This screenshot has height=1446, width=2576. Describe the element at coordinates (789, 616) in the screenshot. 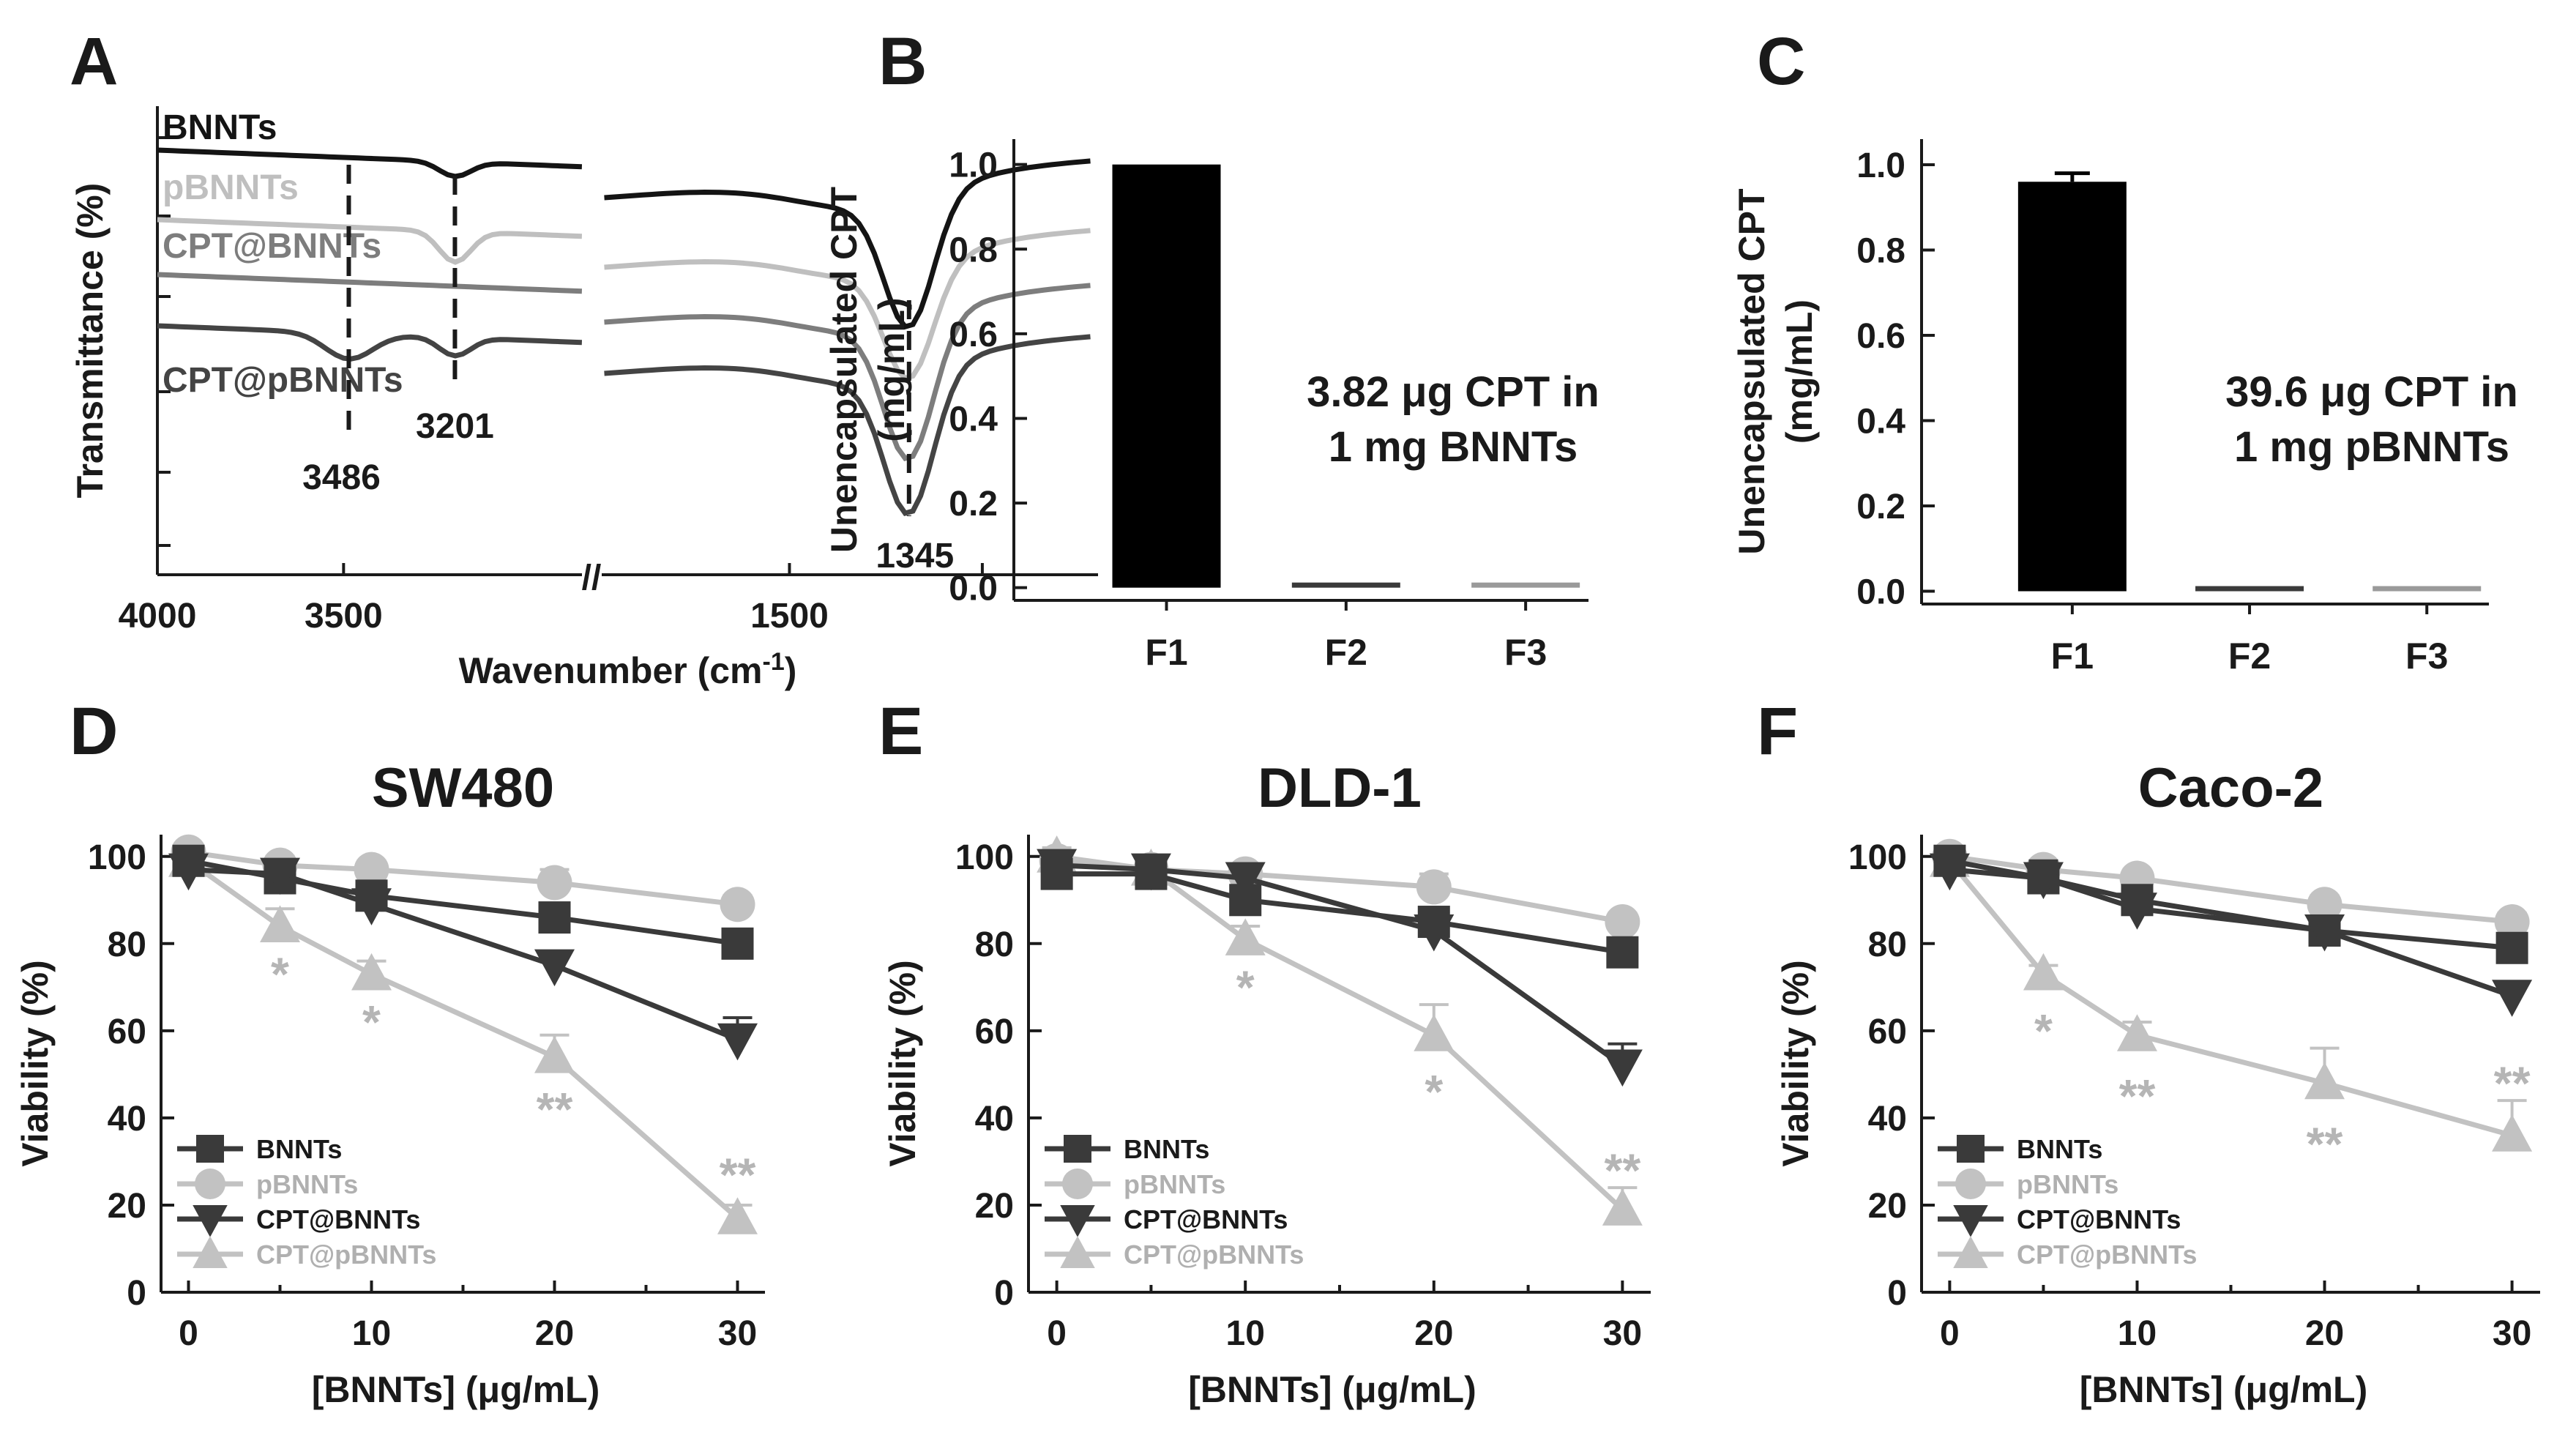

I see `x-tick-label: 1500` at that location.